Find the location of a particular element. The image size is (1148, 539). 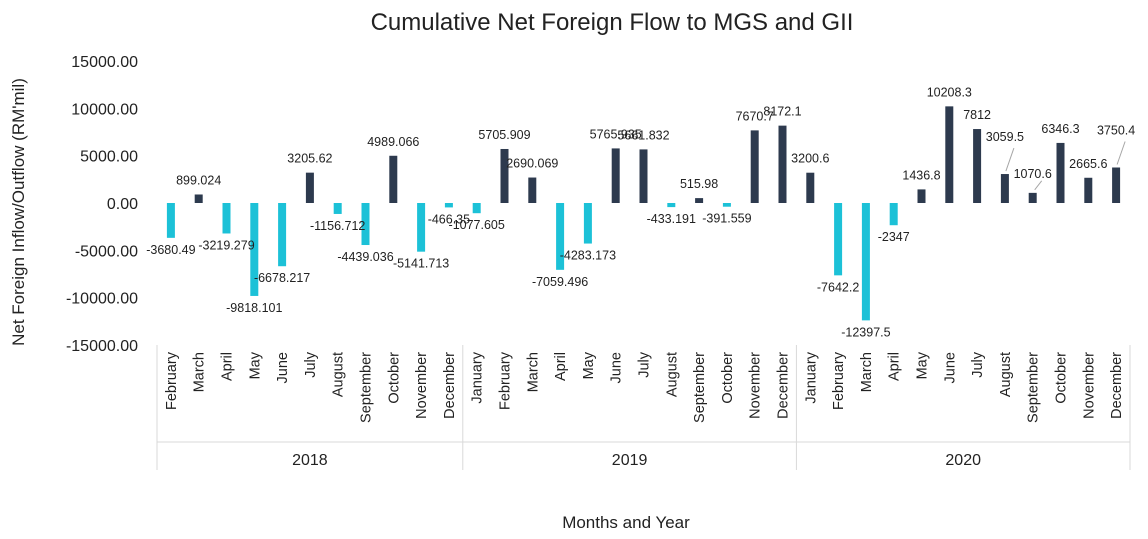

data-label: 8172.1 is located at coordinates (782, 112).